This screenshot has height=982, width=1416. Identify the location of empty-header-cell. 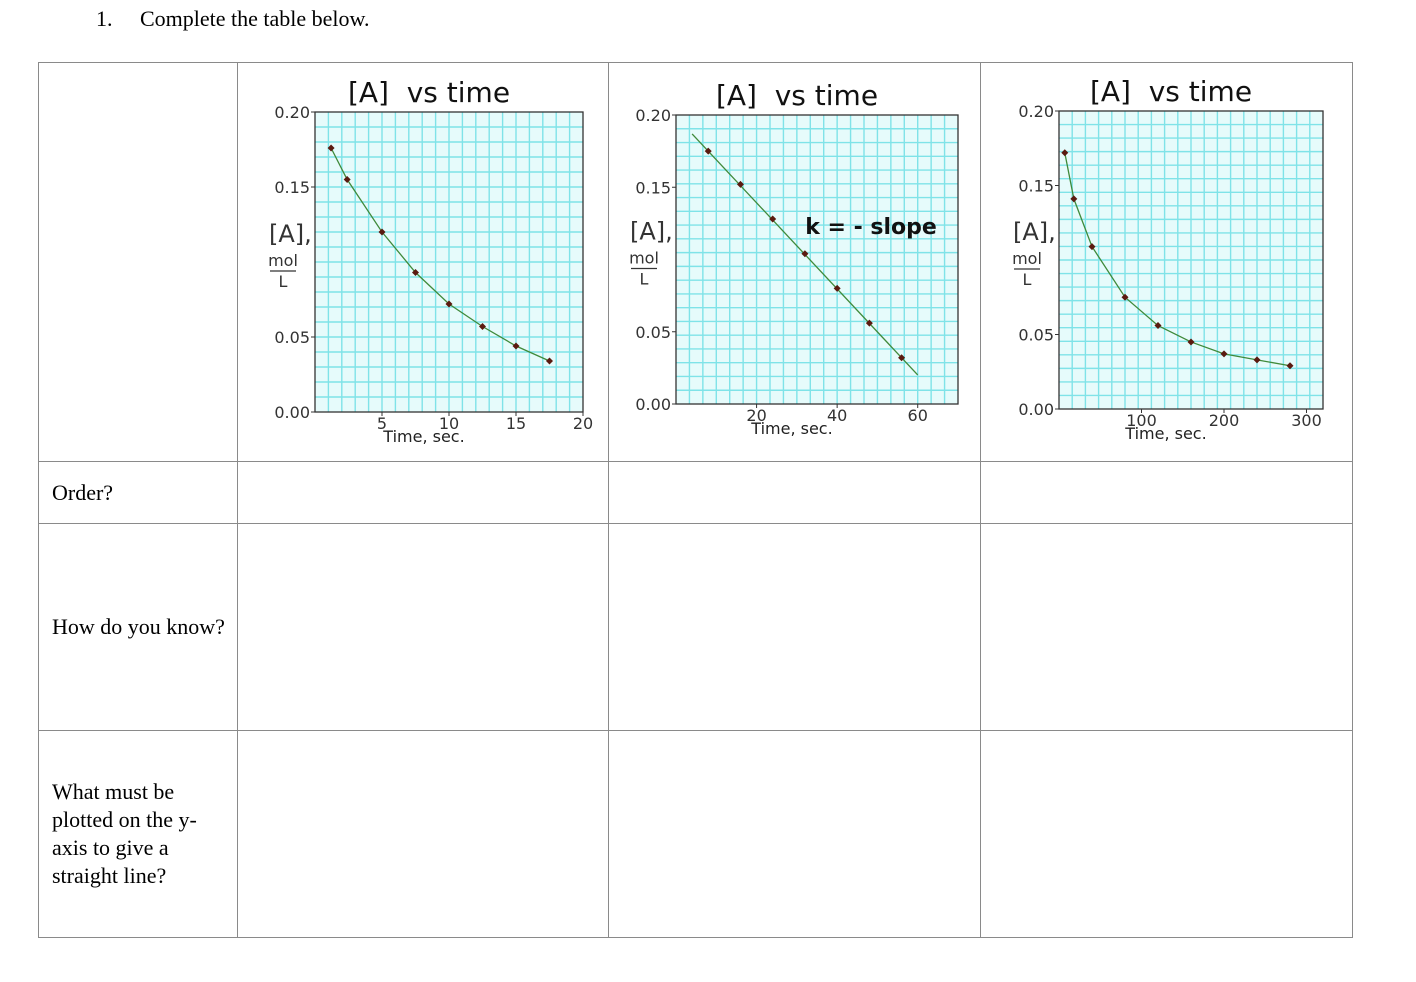
(138, 262).